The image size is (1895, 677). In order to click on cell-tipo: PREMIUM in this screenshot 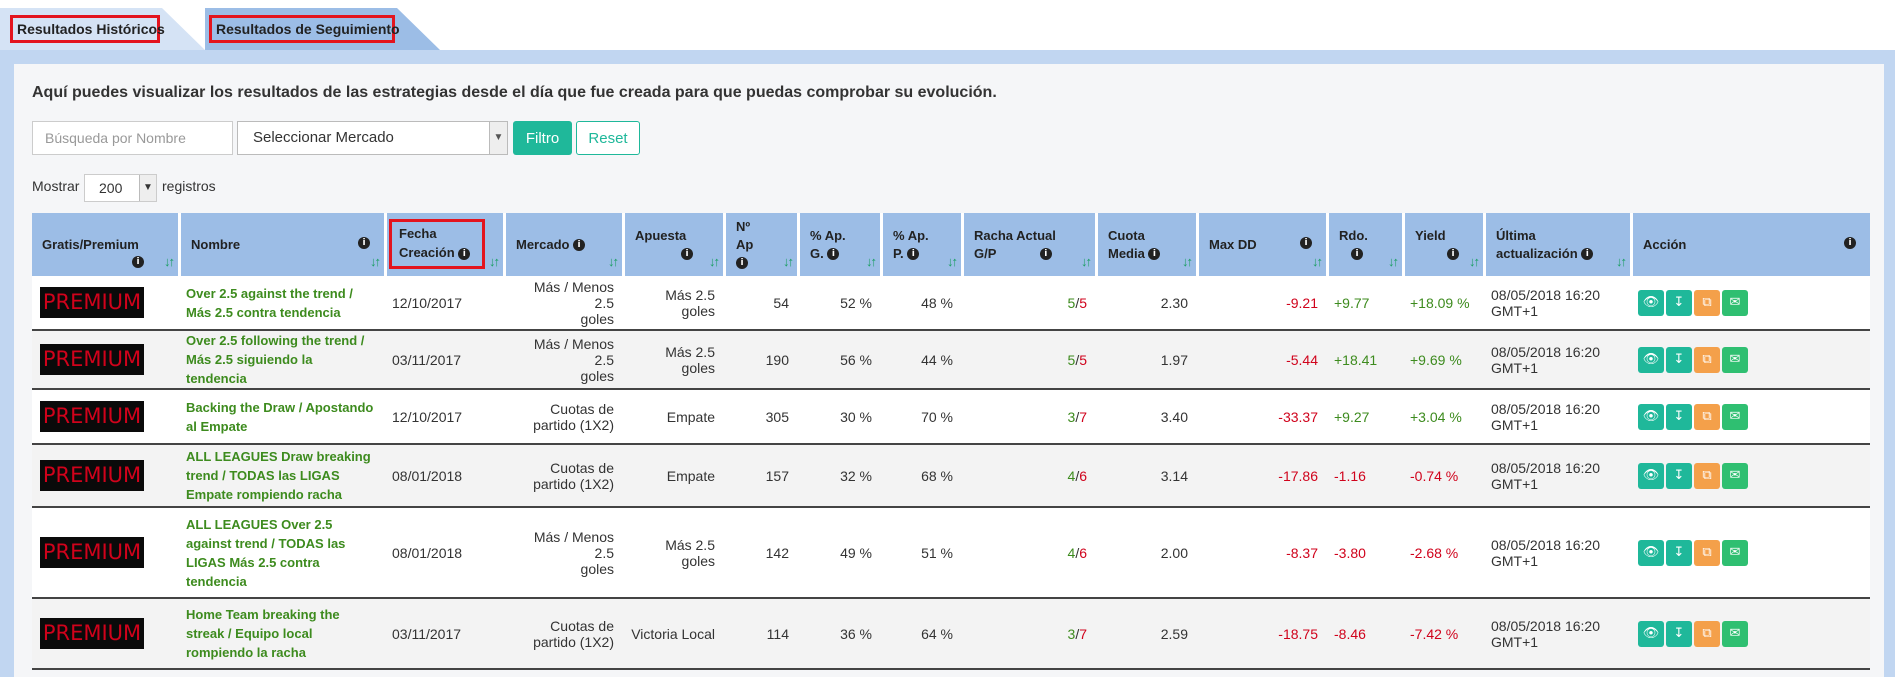, I will do `click(105, 417)`.